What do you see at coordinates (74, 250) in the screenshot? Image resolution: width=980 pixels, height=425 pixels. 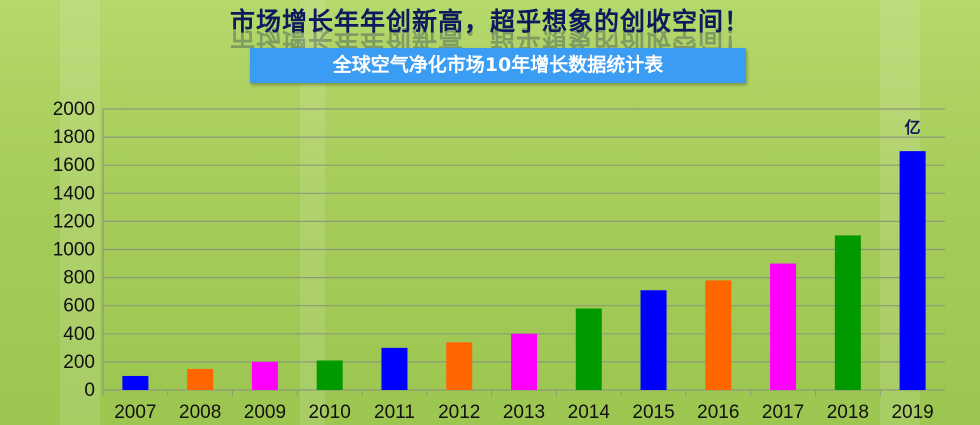 I see `y-tick-label: 1000` at bounding box center [74, 250].